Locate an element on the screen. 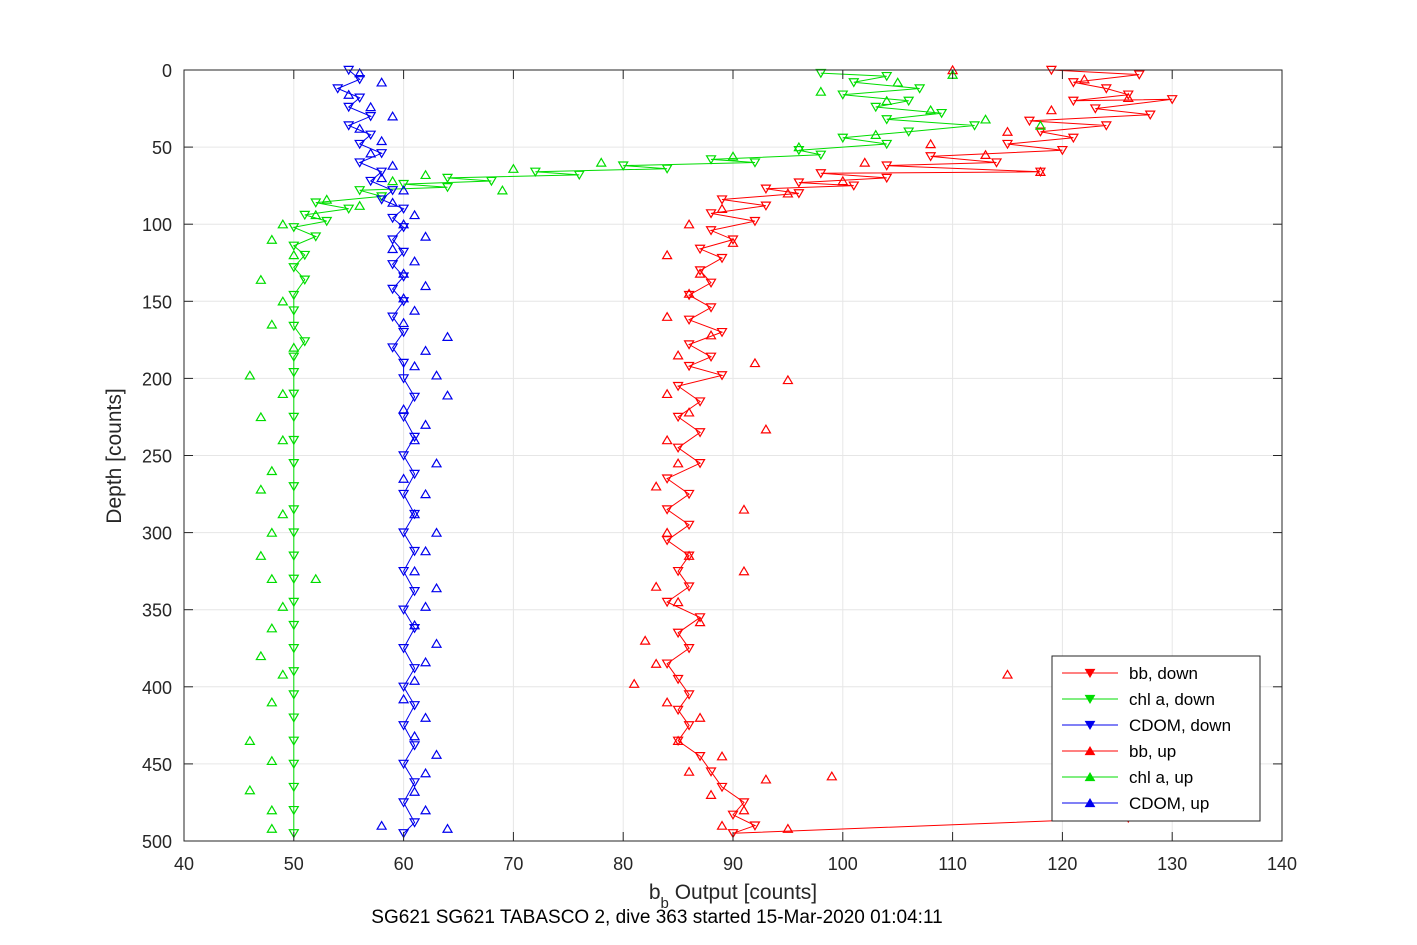 This screenshot has height=945, width=1417. legend-entry-cdom-up: CDOM, up is located at coordinates (1135, 803).